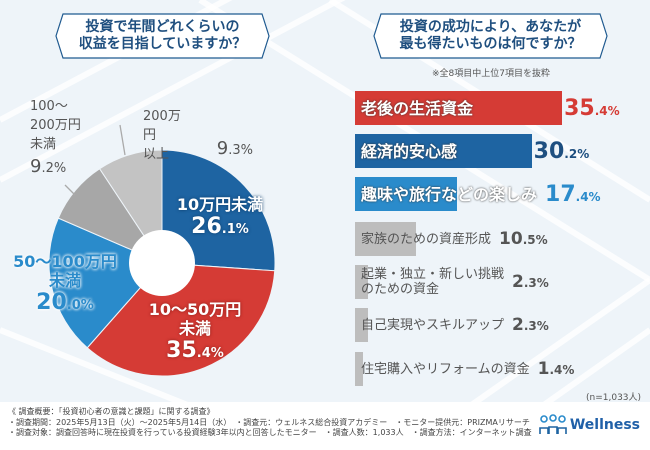  I want to click on left-question-header: 投資で年間どれくらいの 収益を目指していますか？, so click(162, 36).